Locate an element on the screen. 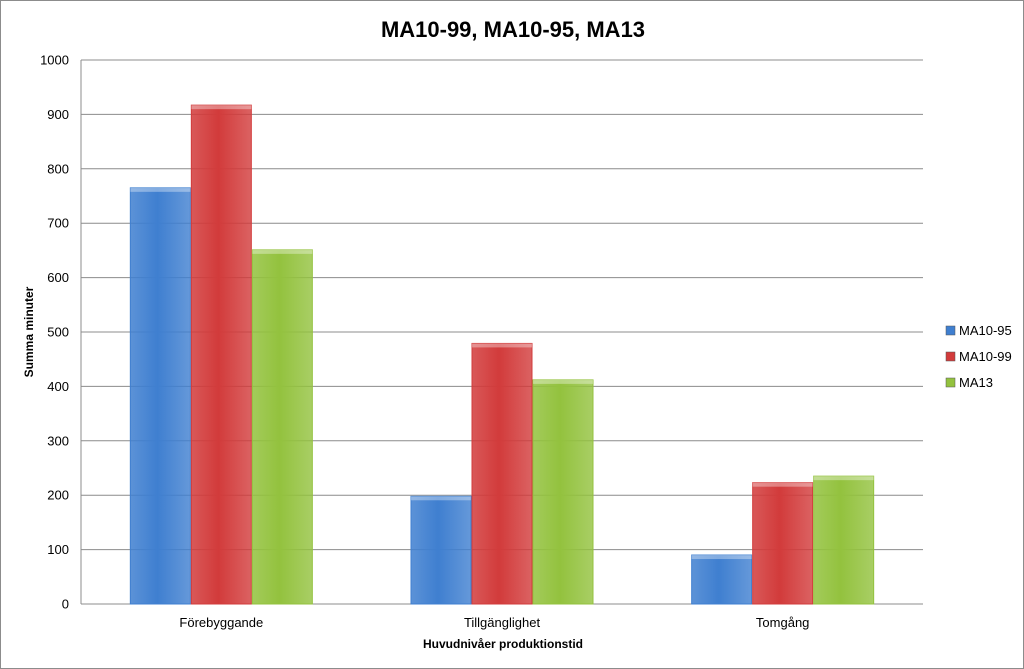 Image resolution: width=1024 pixels, height=669 pixels. legend-label: MA10-95 is located at coordinates (985, 330).